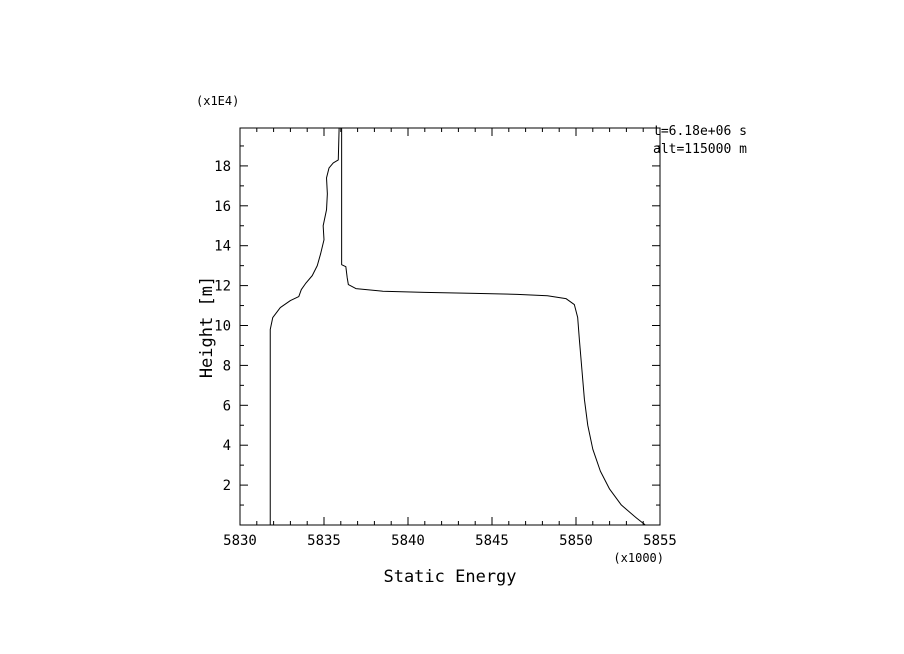 This screenshot has width=904, height=654. What do you see at coordinates (227, 486) in the screenshot?
I see `y-tick-label: 2` at bounding box center [227, 486].